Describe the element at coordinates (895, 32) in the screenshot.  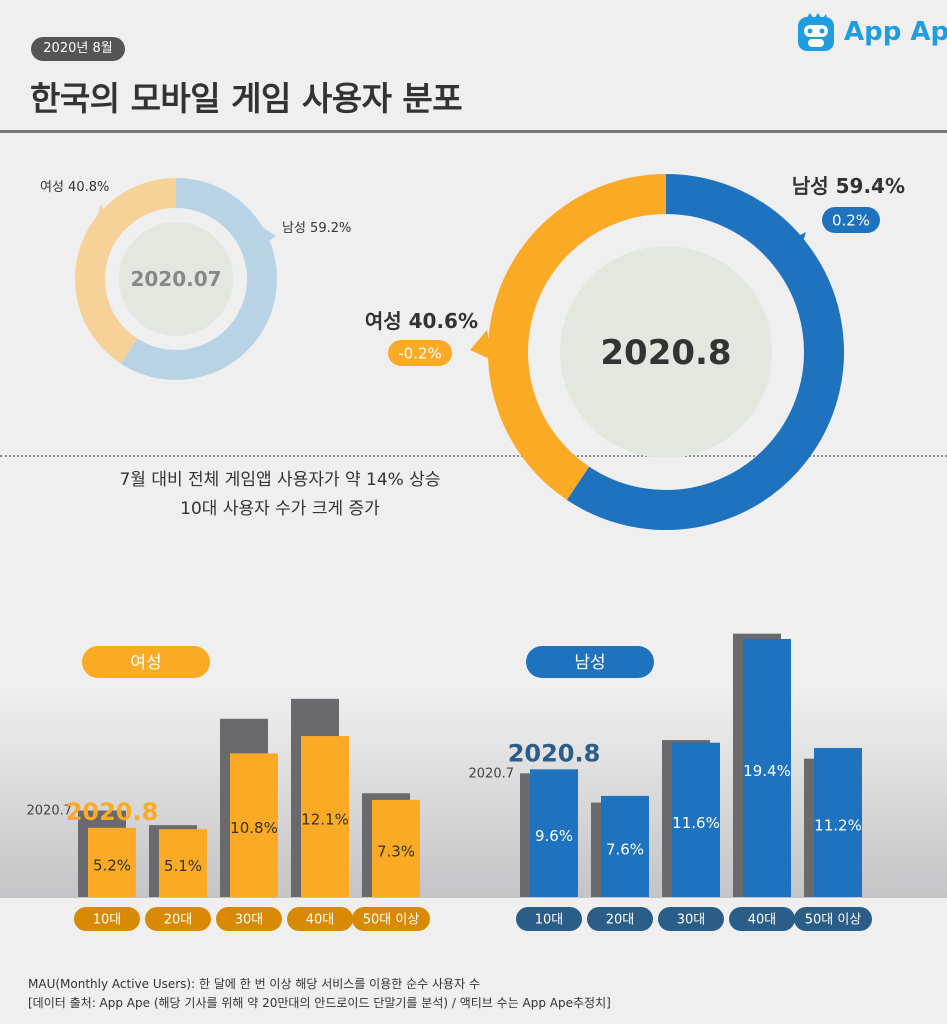
I see `logo-text: App Ape` at that location.